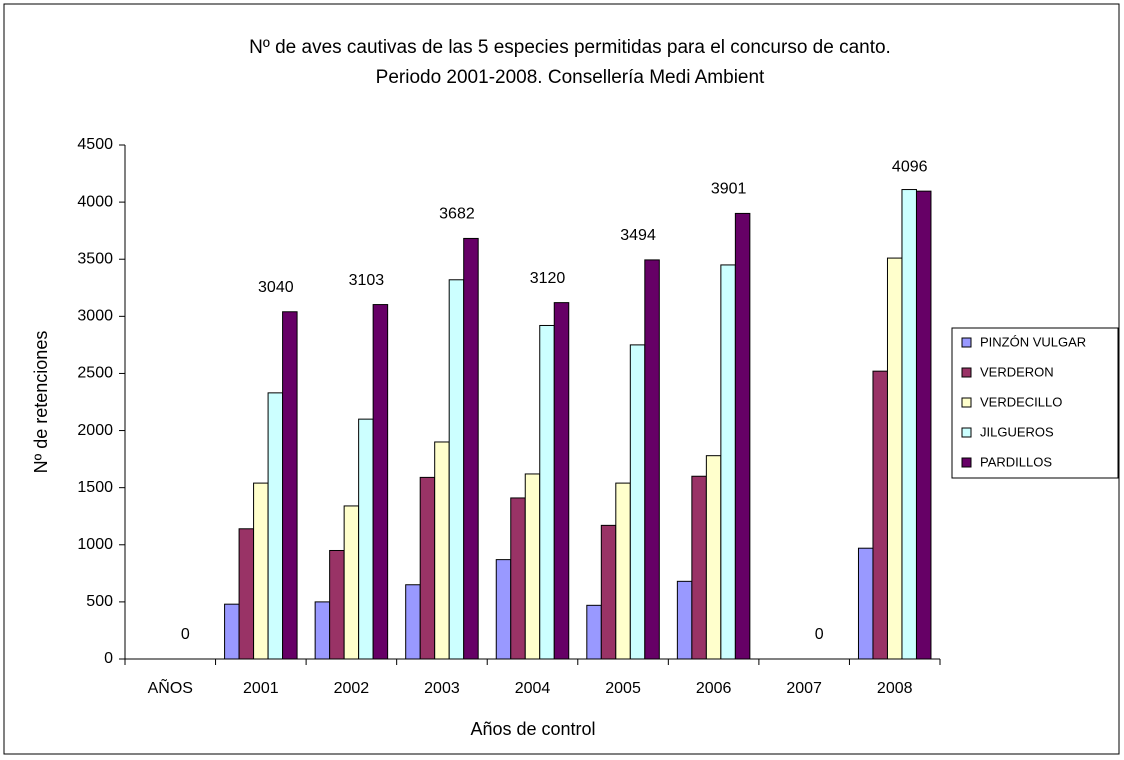 This screenshot has height=760, width=1124. I want to click on x-tick-label: 2005, so click(623, 688).